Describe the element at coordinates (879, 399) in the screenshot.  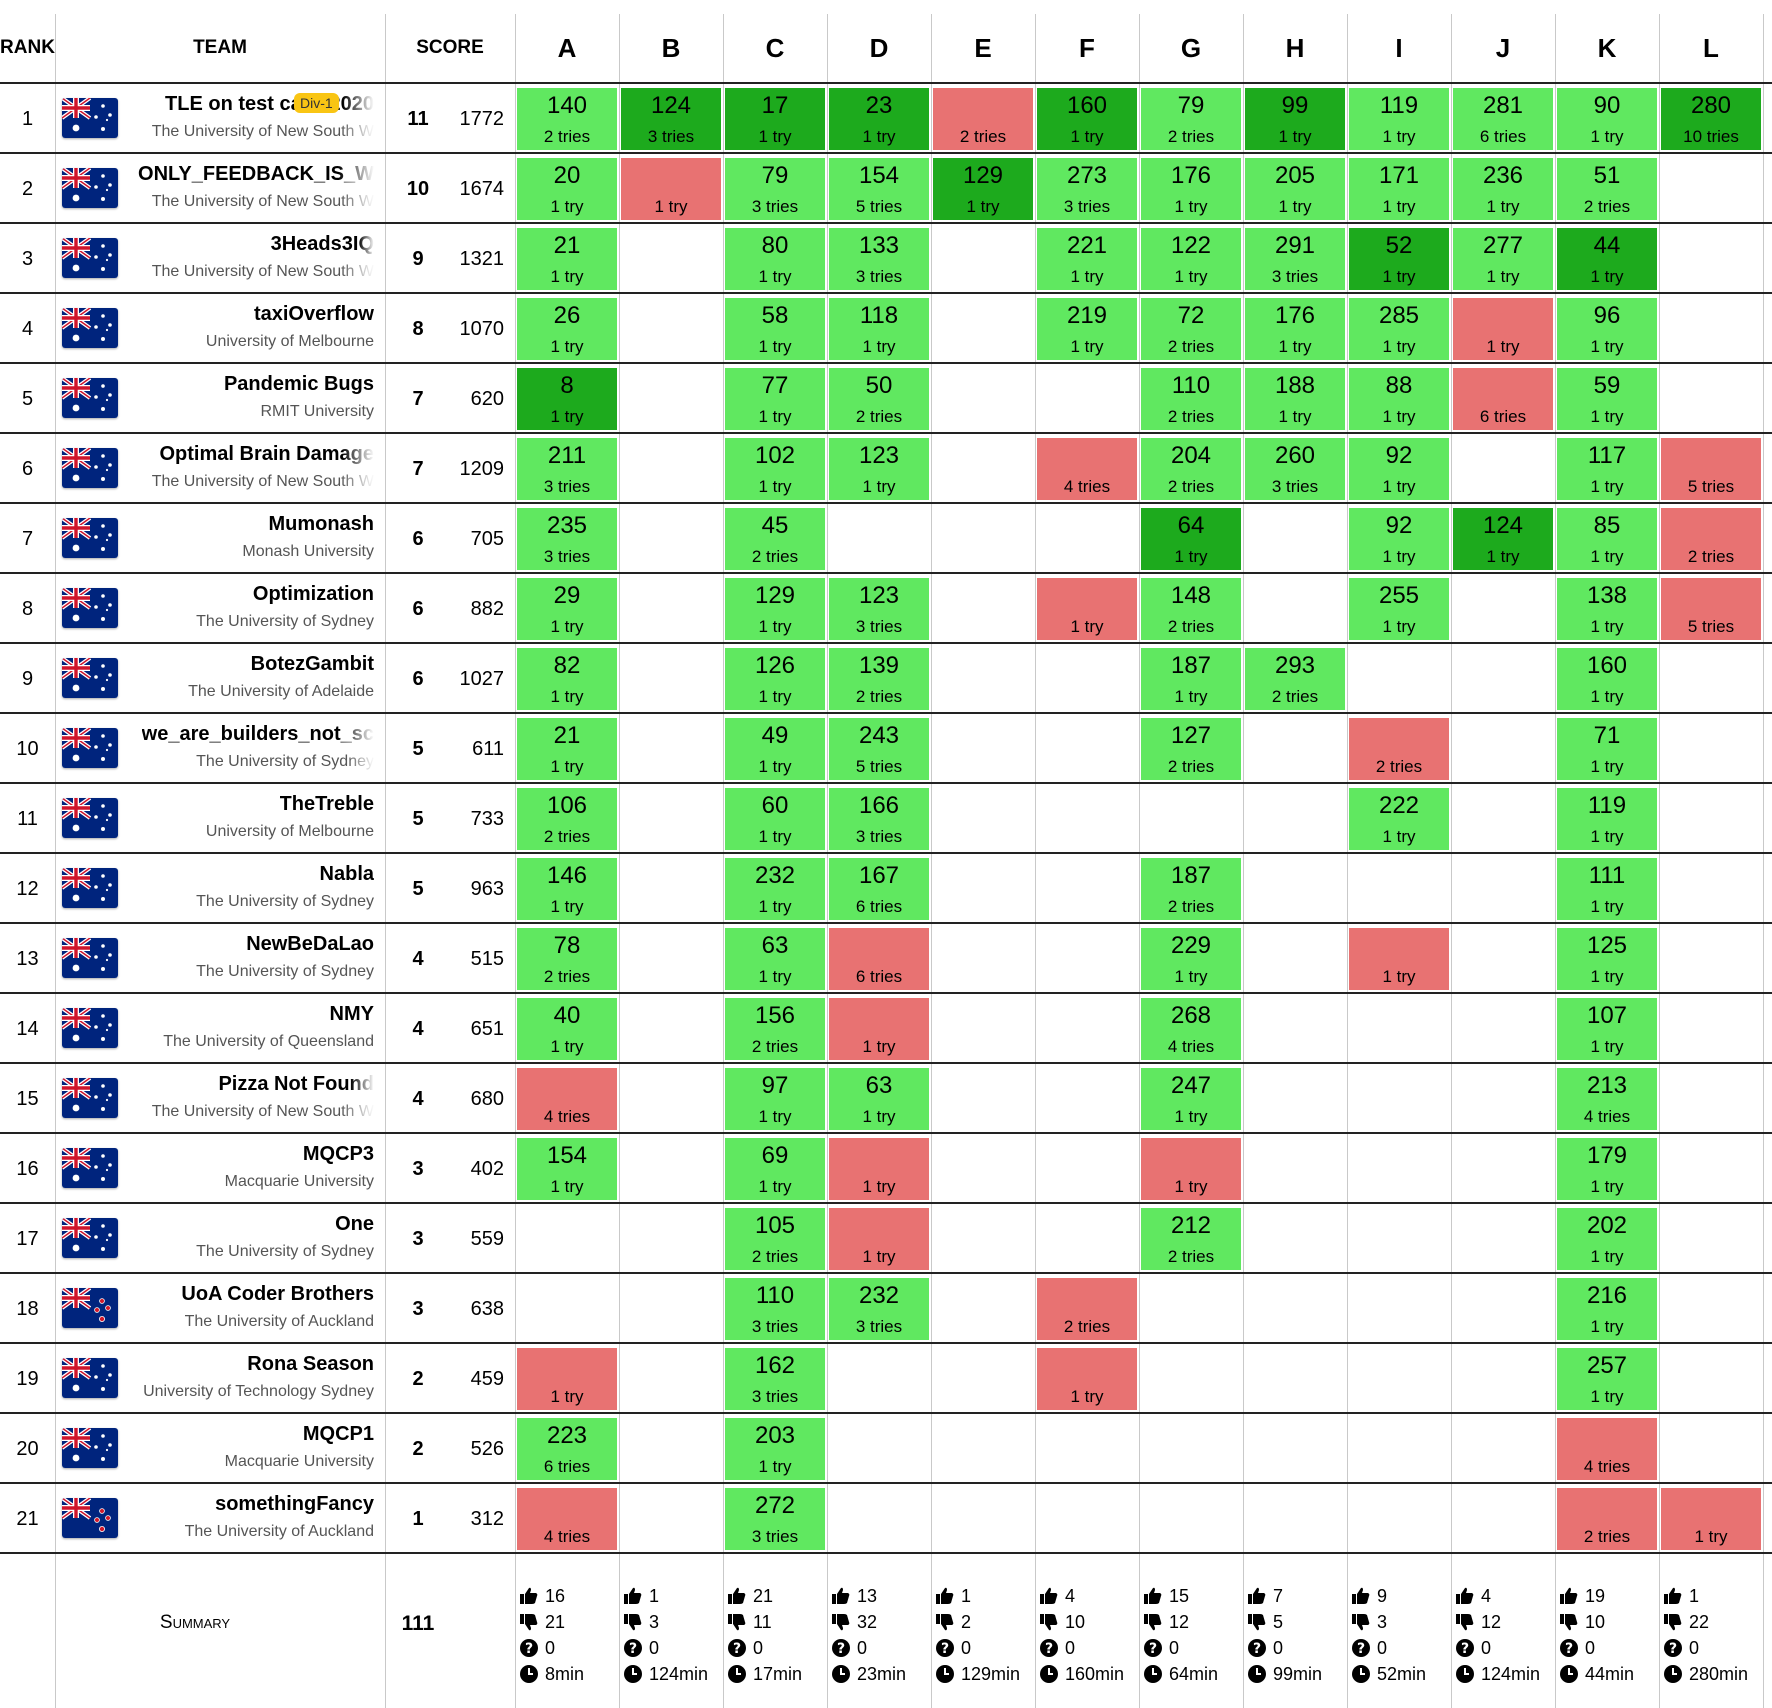
I see `problem-cell-d: 50 2 tries` at that location.